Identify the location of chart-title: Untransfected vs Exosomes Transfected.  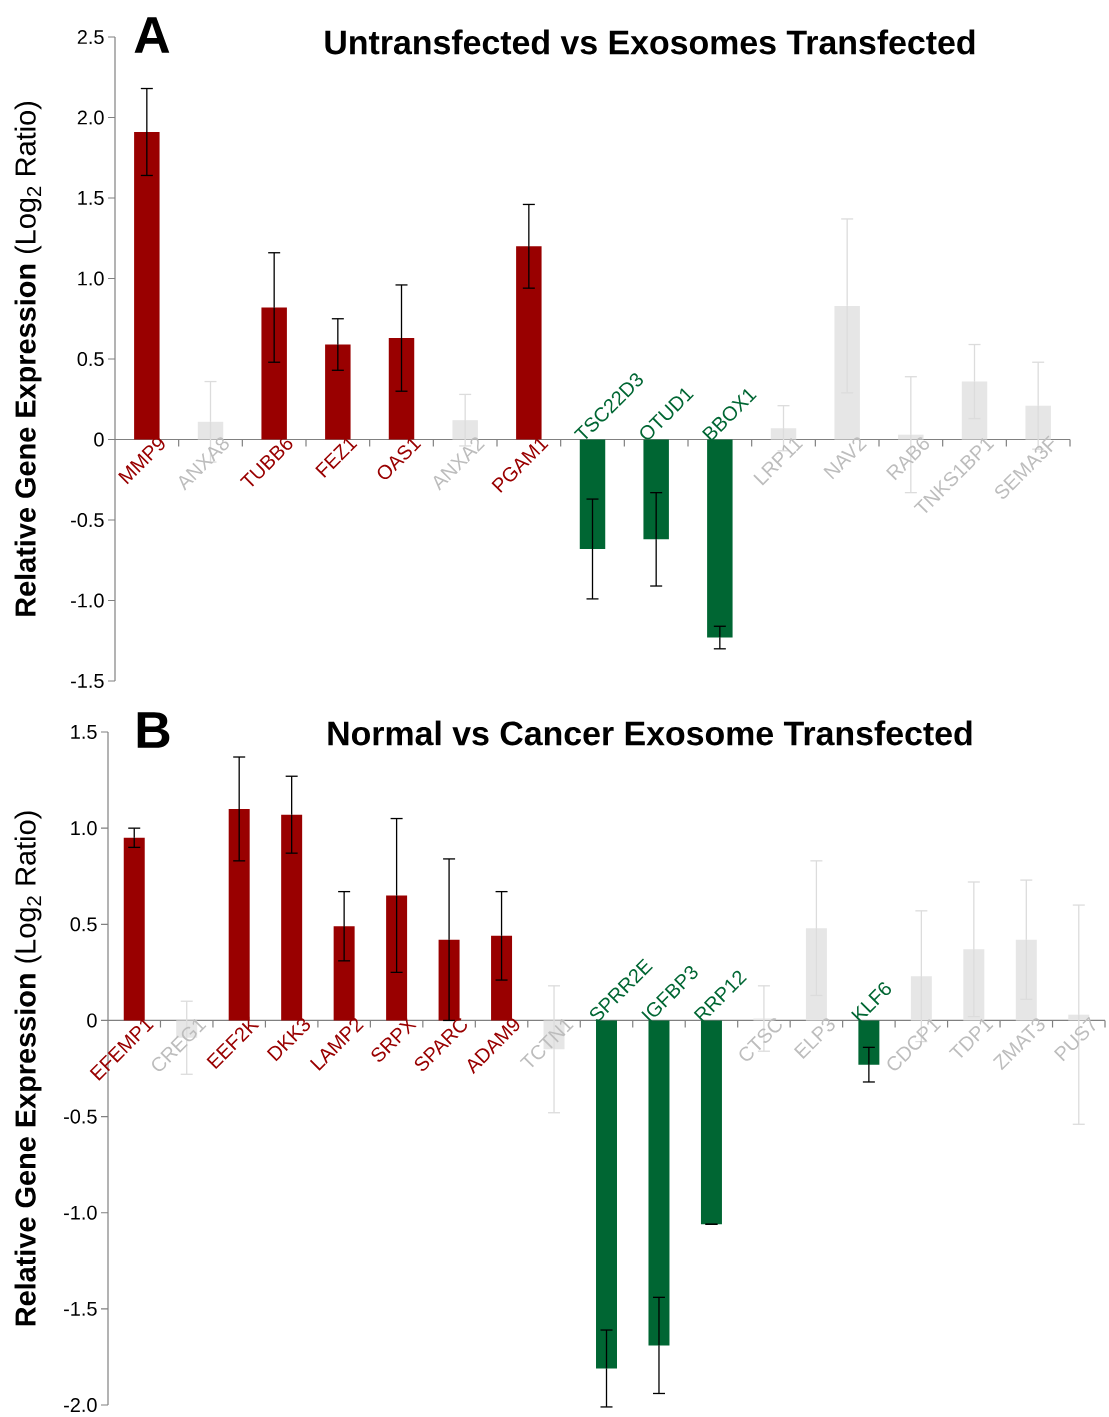
(650, 42).